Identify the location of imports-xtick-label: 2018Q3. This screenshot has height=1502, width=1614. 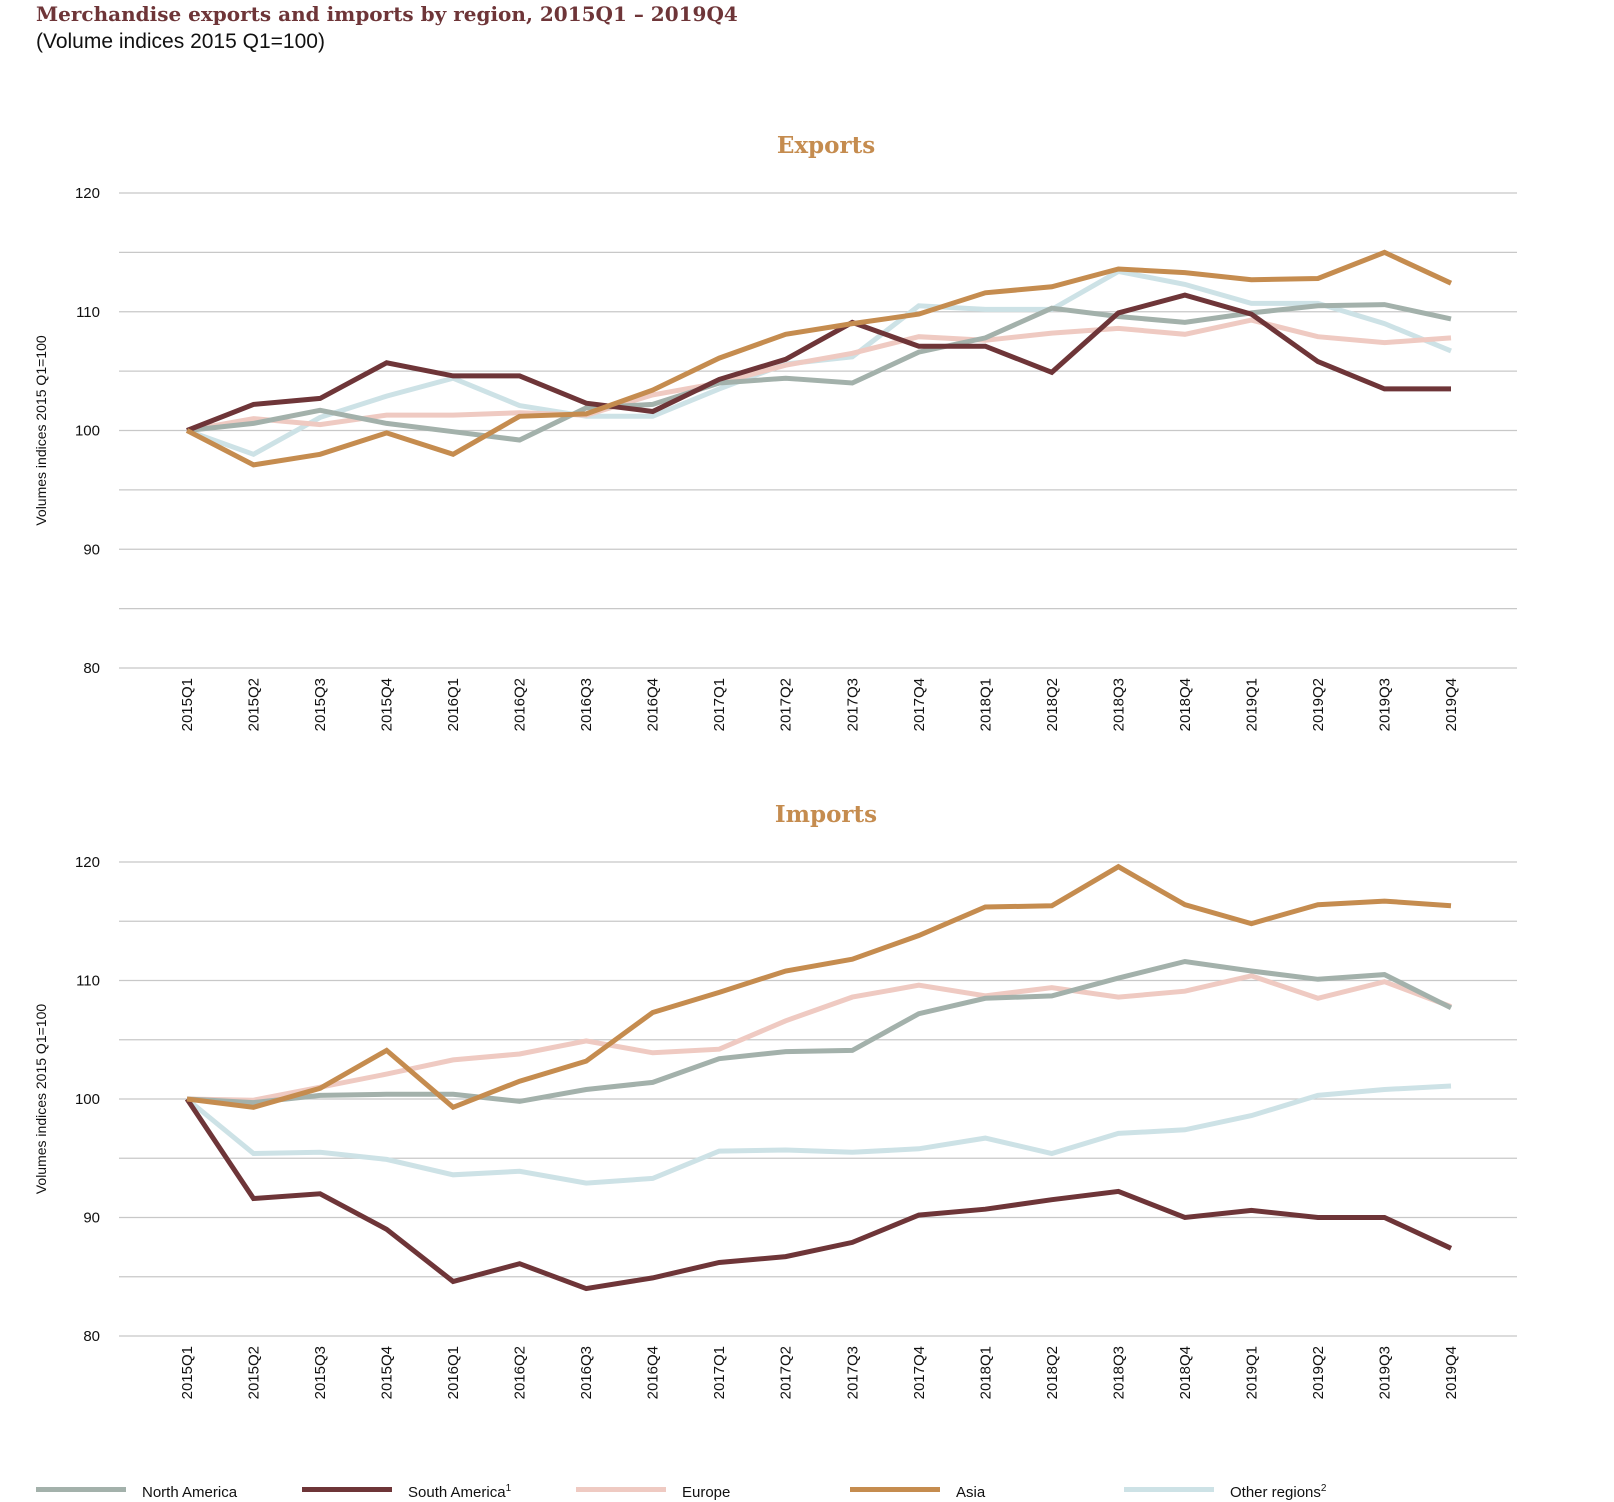
(1118, 1372).